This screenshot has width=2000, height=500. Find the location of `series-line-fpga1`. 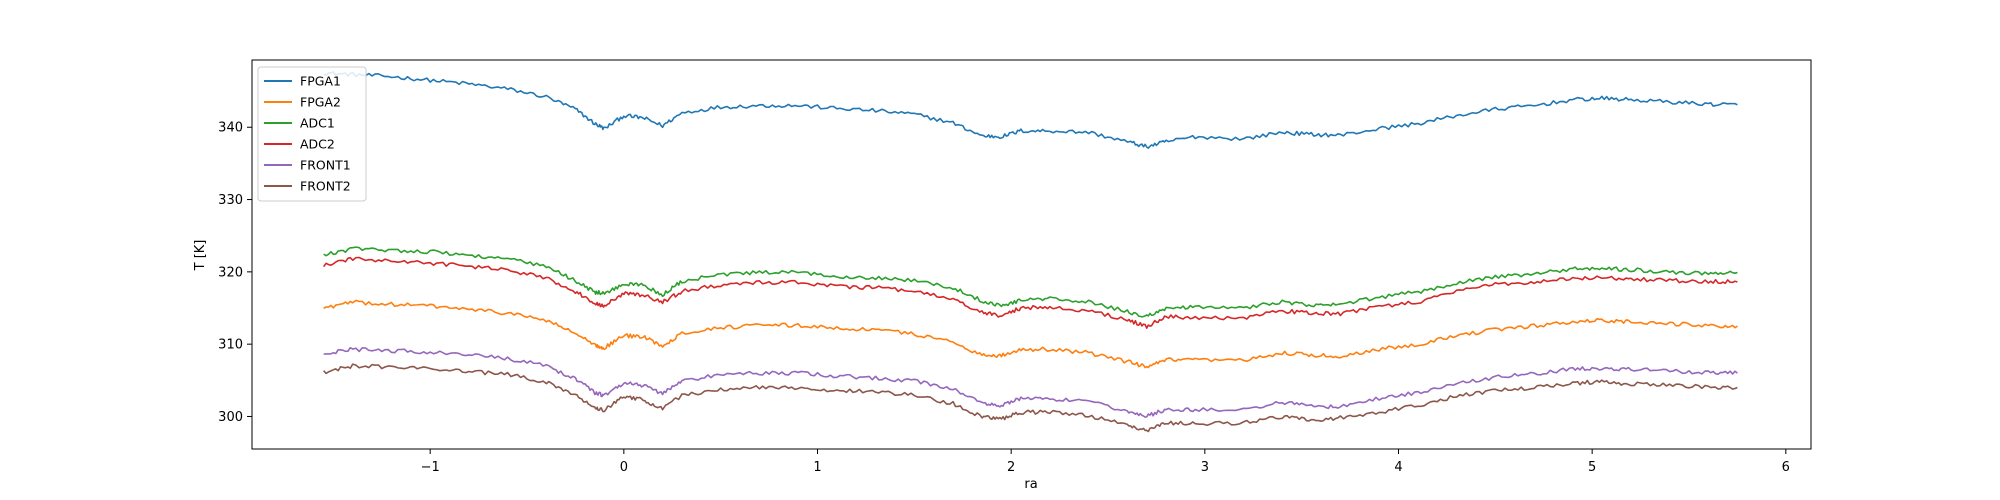

series-line-fpga1 is located at coordinates (1030, 110).